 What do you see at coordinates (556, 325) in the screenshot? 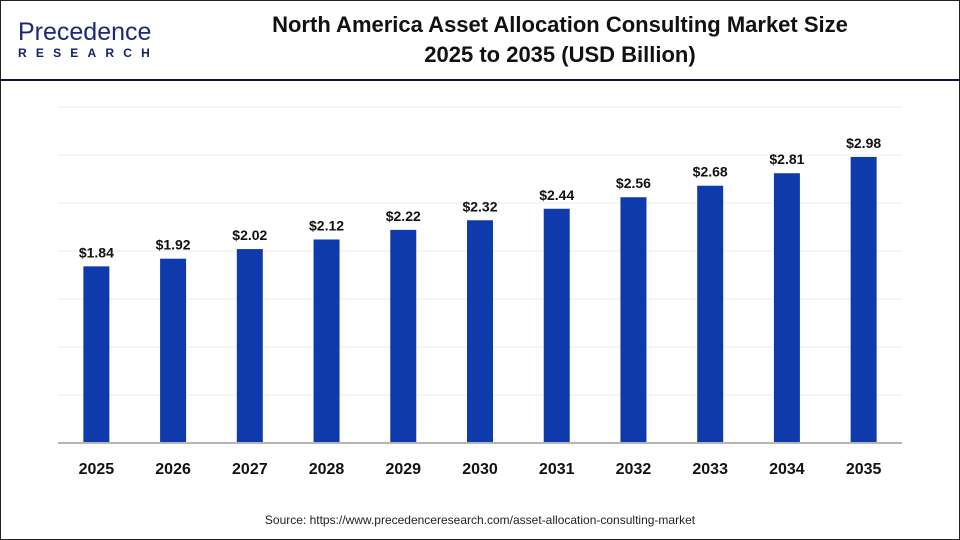
I see `bar-2031` at bounding box center [556, 325].